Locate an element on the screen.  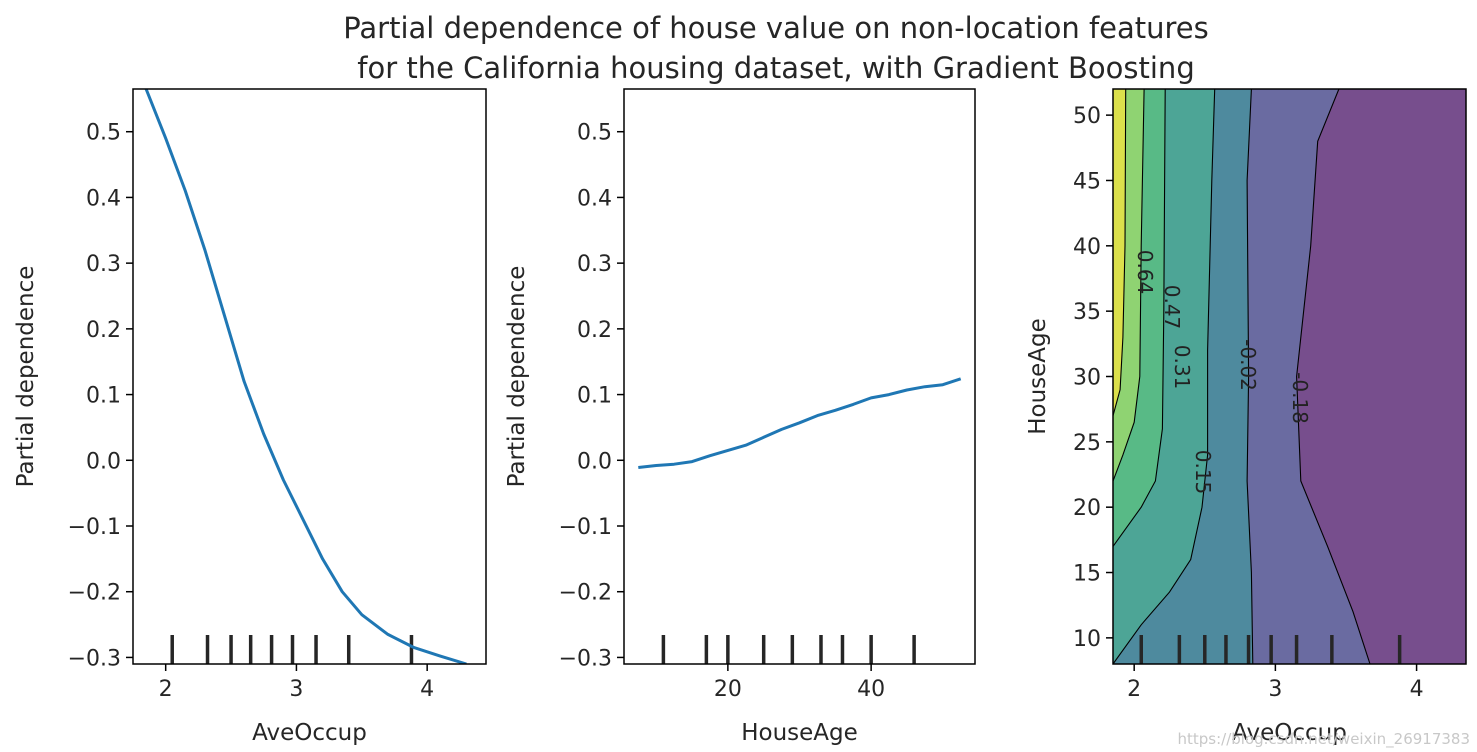
y-tick-label: 50 is located at coordinates (1087, 116).